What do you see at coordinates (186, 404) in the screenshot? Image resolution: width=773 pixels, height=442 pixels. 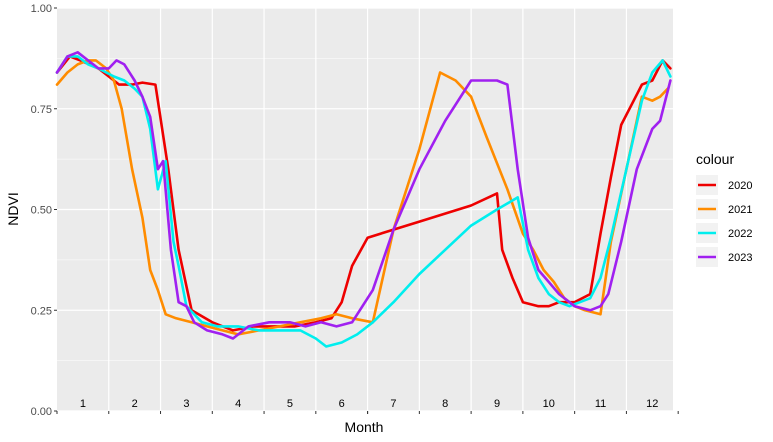 I see `x-tick-label: 3` at bounding box center [186, 404].